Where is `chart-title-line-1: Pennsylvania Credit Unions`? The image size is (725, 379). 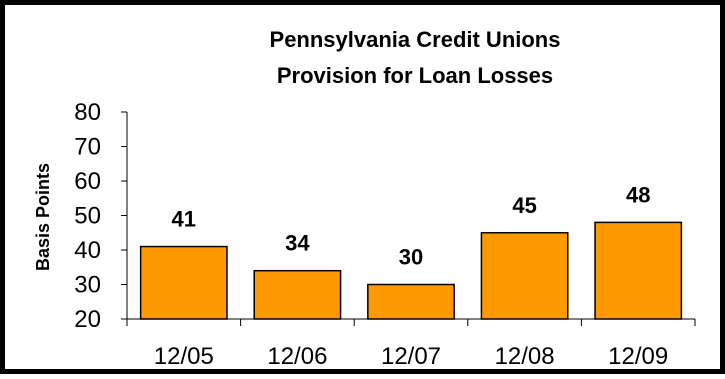
chart-title-line-1: Pennsylvania Credit Unions is located at coordinates (415, 39).